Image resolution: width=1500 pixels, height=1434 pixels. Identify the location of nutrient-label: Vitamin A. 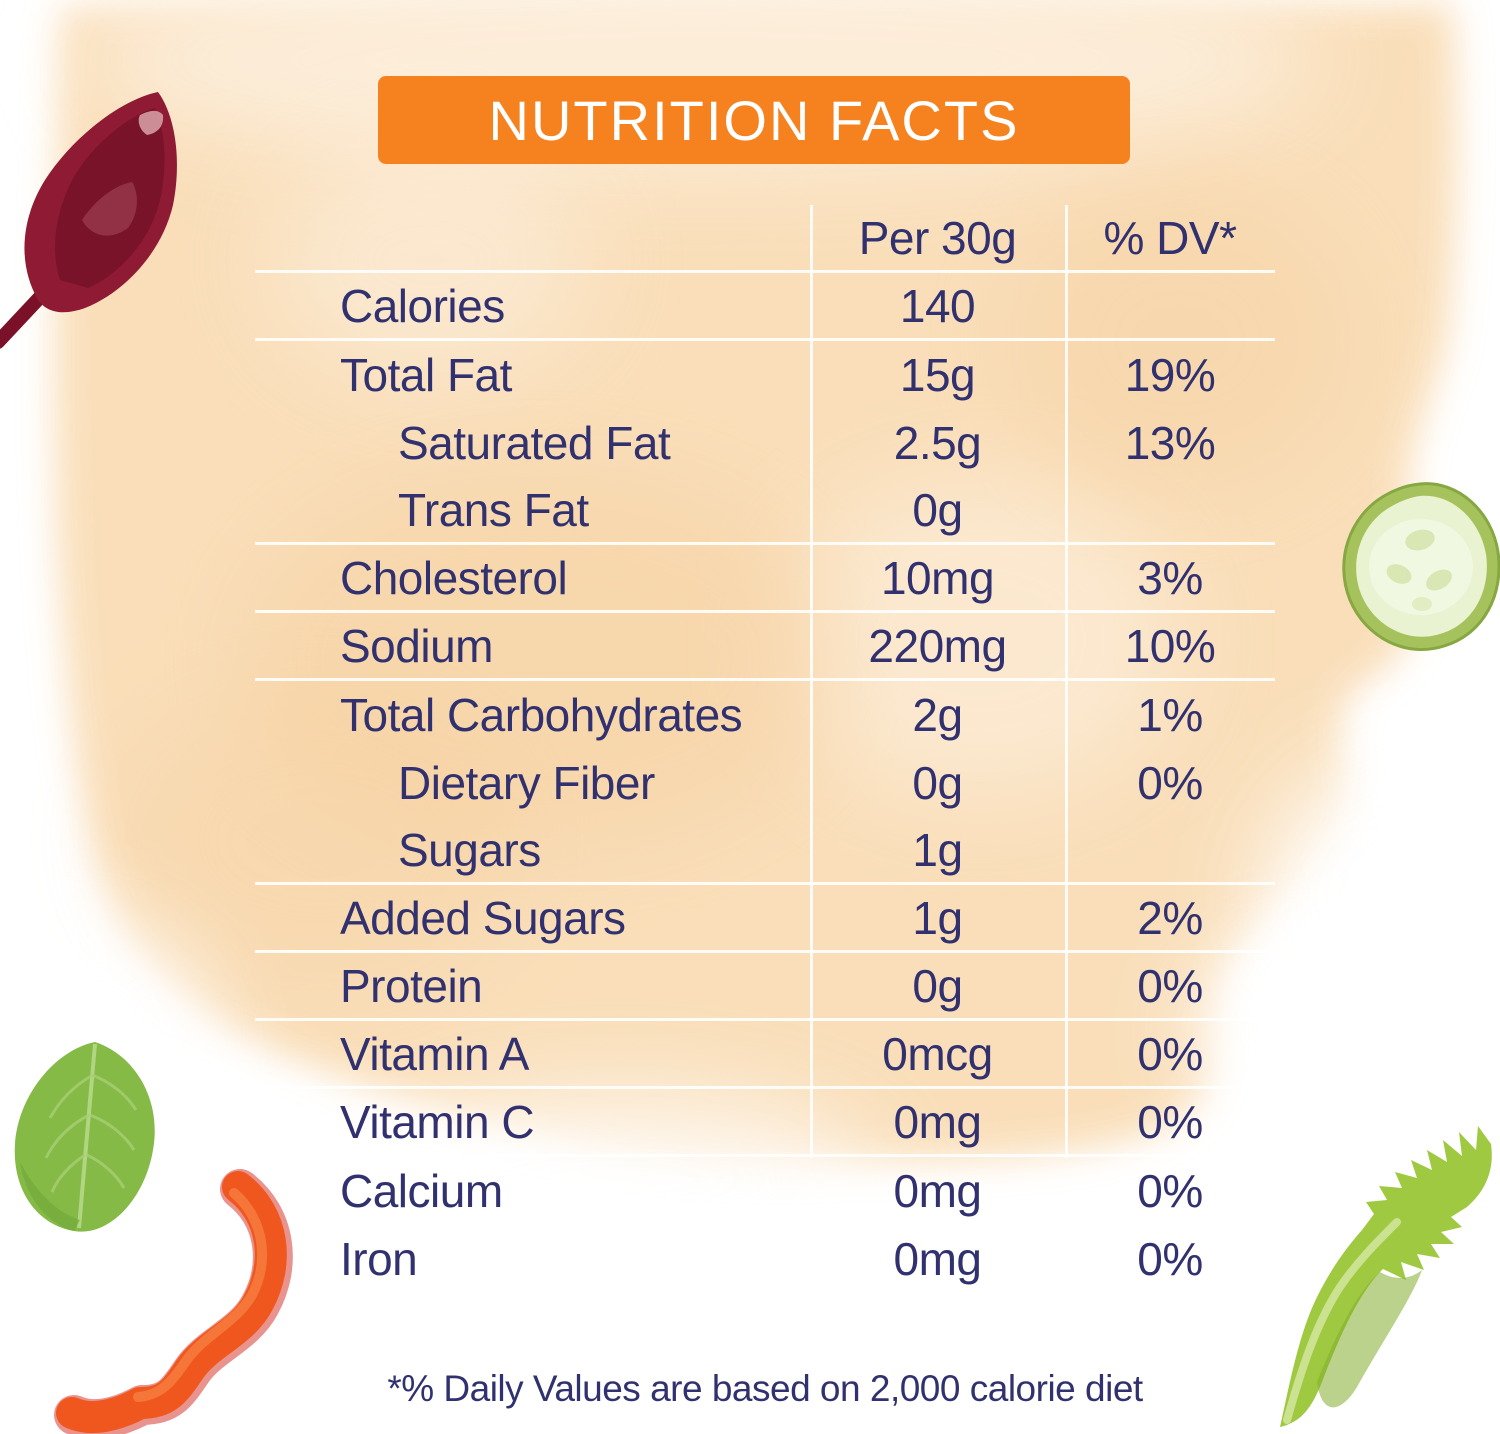
(434, 1053).